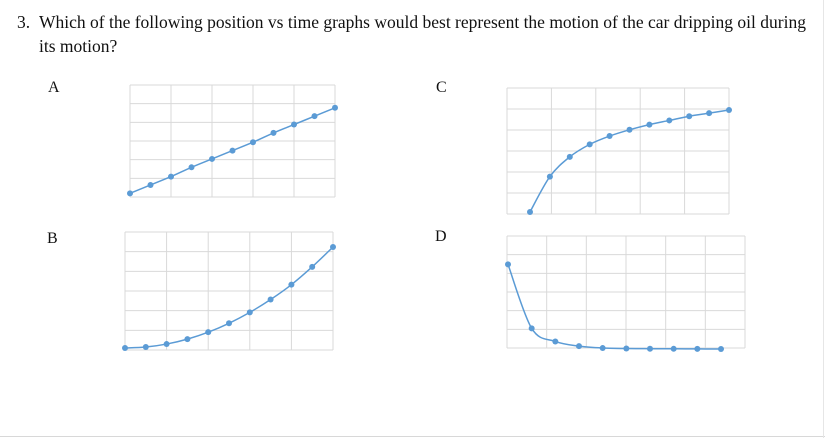 Image resolution: width=825 pixels, height=438 pixels. What do you see at coordinates (614, 307) in the screenshot?
I see `graph-d-line` at bounding box center [614, 307].